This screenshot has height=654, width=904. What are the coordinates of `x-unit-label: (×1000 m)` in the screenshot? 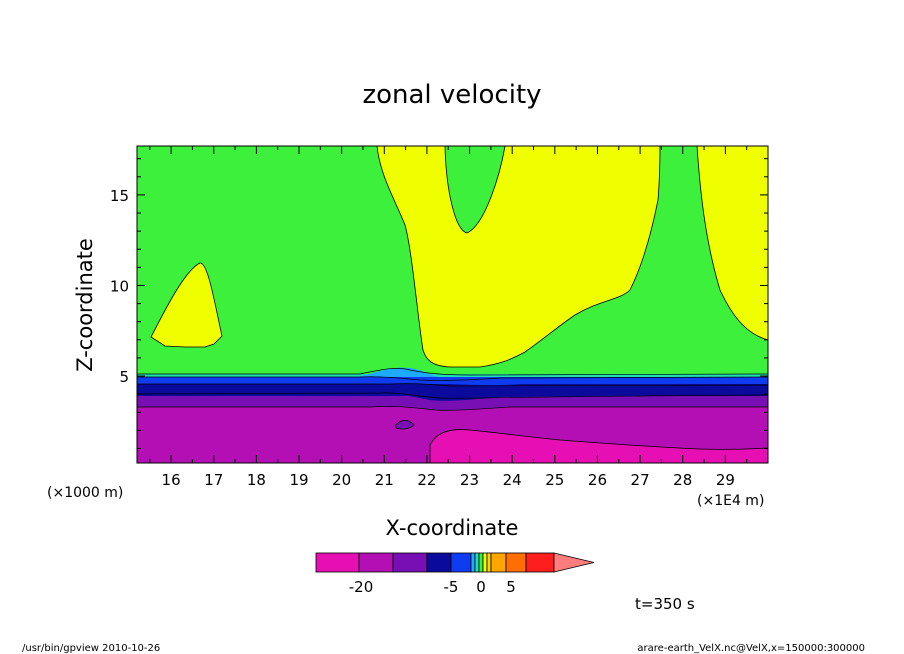 It's located at (85, 493).